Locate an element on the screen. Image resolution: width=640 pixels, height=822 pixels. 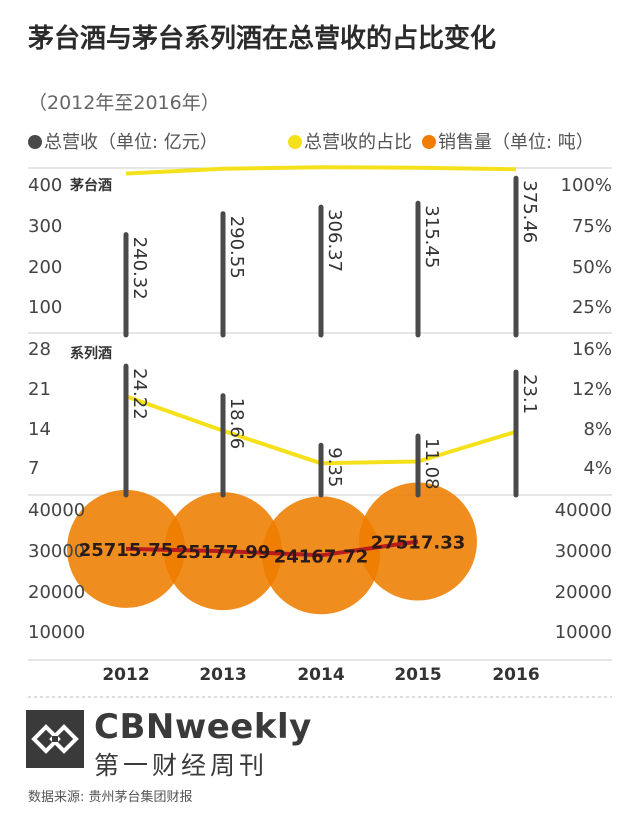
sales-bubble-2015 is located at coordinates (418, 541).